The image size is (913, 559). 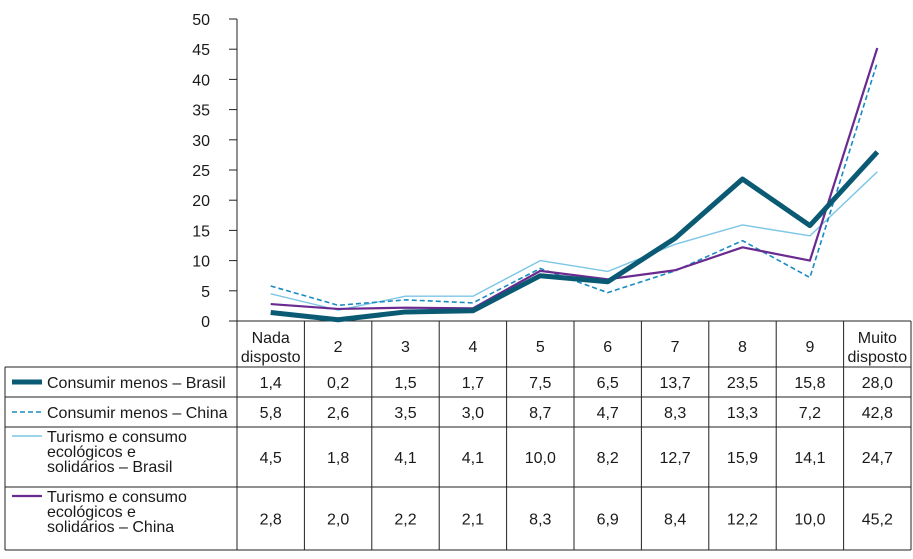 I want to click on y-tick-label: 10, so click(x=201, y=262).